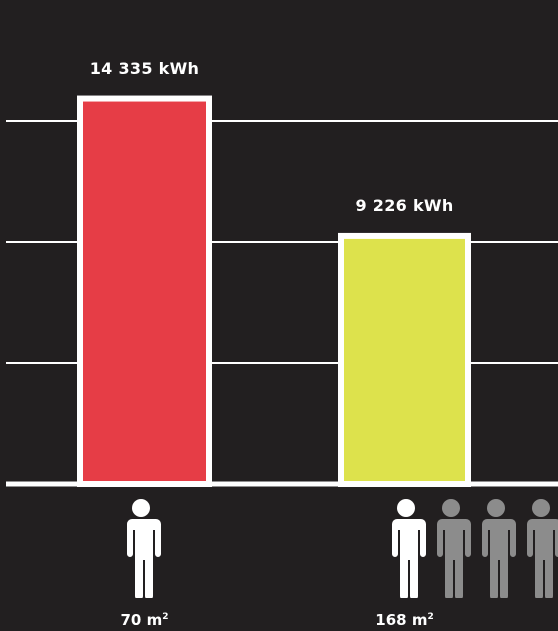  What do you see at coordinates (391, 620) in the screenshot?
I see `area-value: 168` at bounding box center [391, 620].